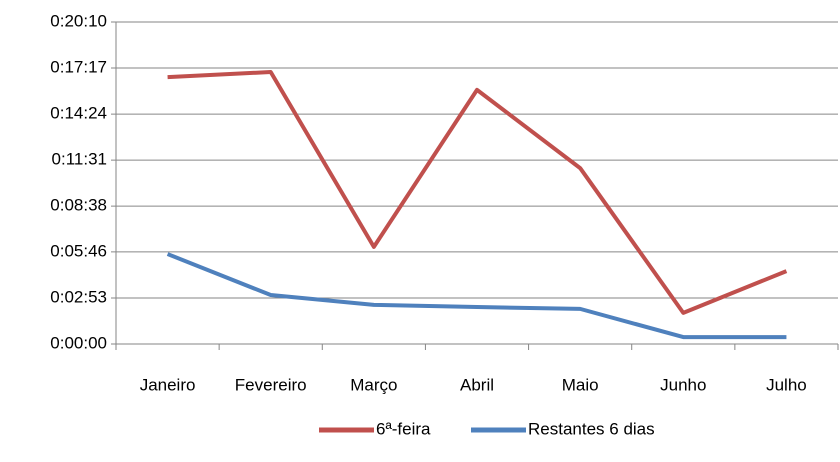 This screenshot has height=462, width=840. What do you see at coordinates (591, 428) in the screenshot?
I see `legend-label: Restantes 6 dias` at bounding box center [591, 428].